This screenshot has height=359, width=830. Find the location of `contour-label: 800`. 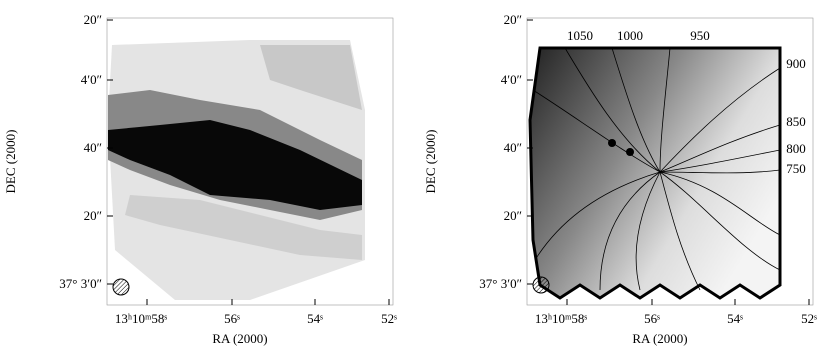

contour-label: 800 is located at coordinates (796, 148).